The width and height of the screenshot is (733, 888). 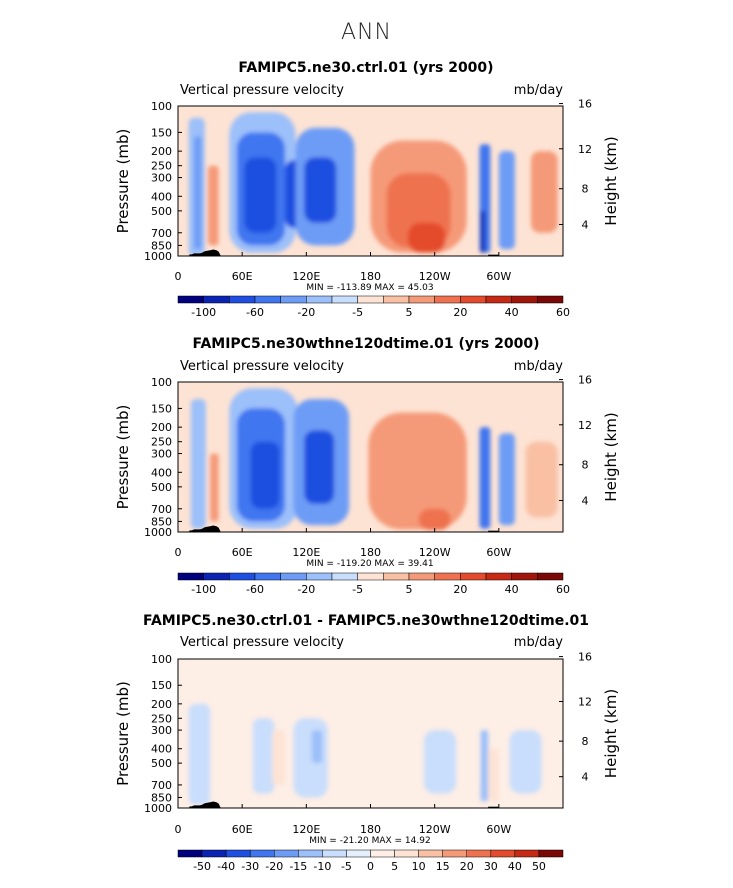 I want to click on colorbar-label: -60, so click(x=255, y=589).